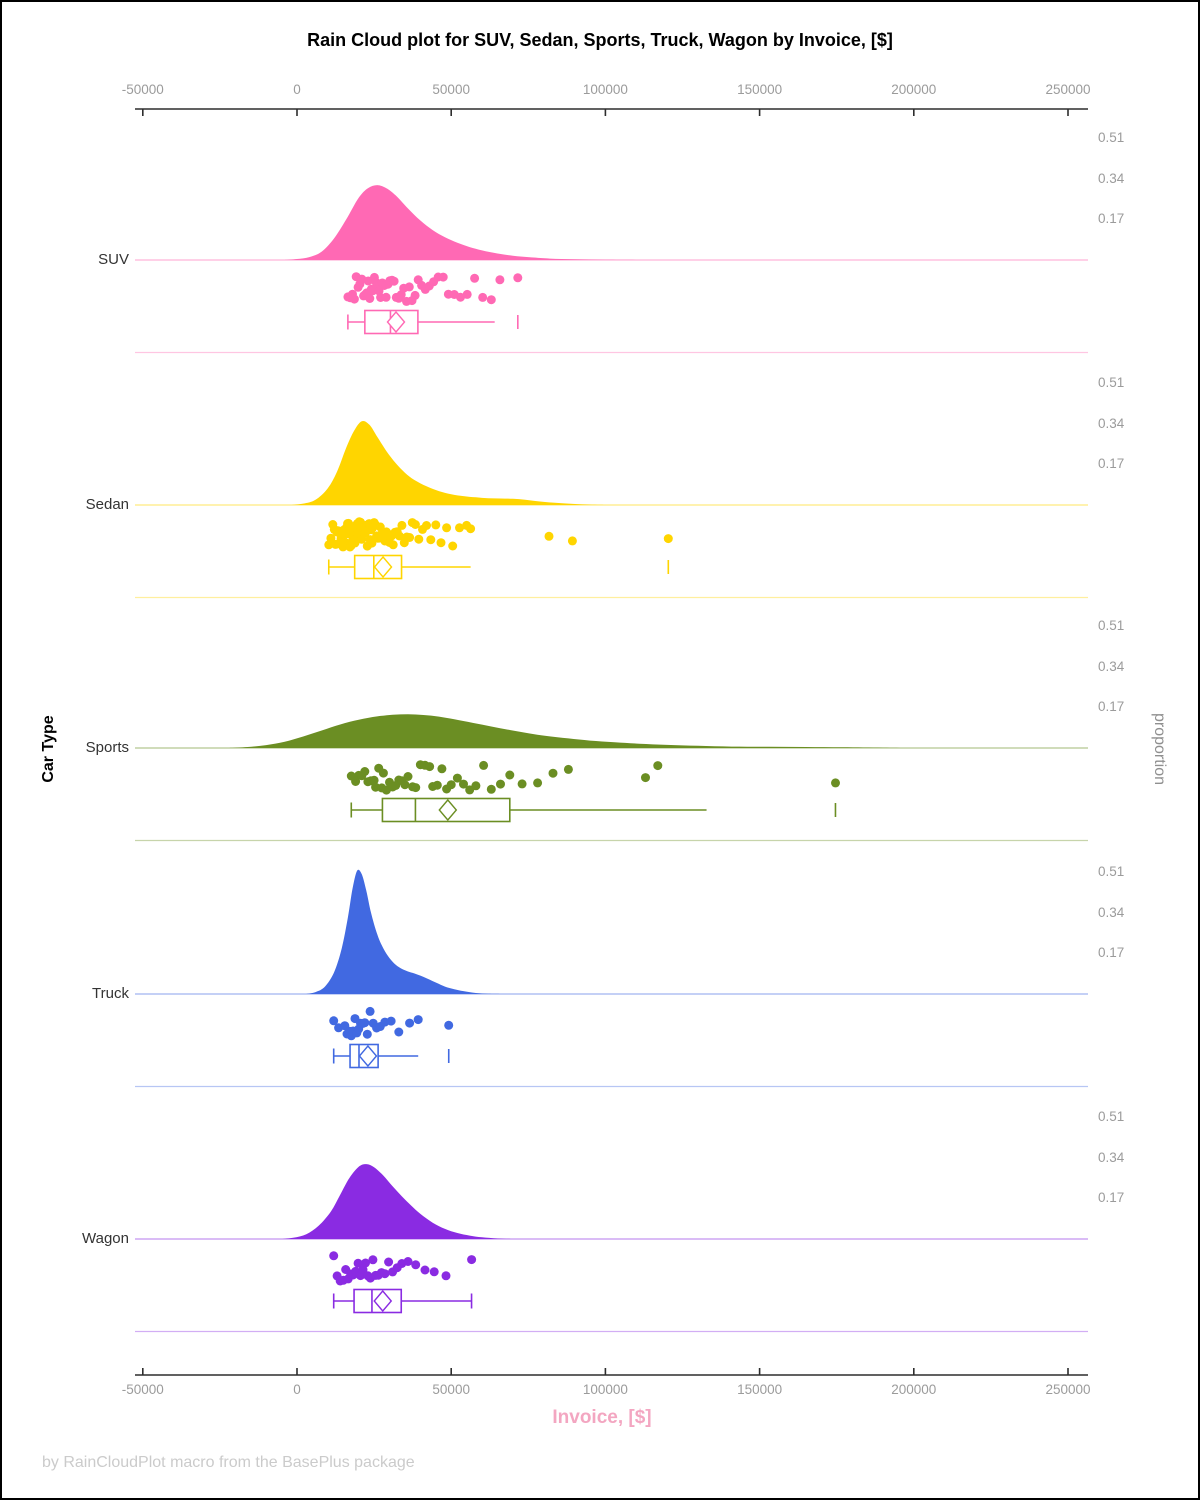  I want to click on category-label-sports: Sports, so click(107, 747).